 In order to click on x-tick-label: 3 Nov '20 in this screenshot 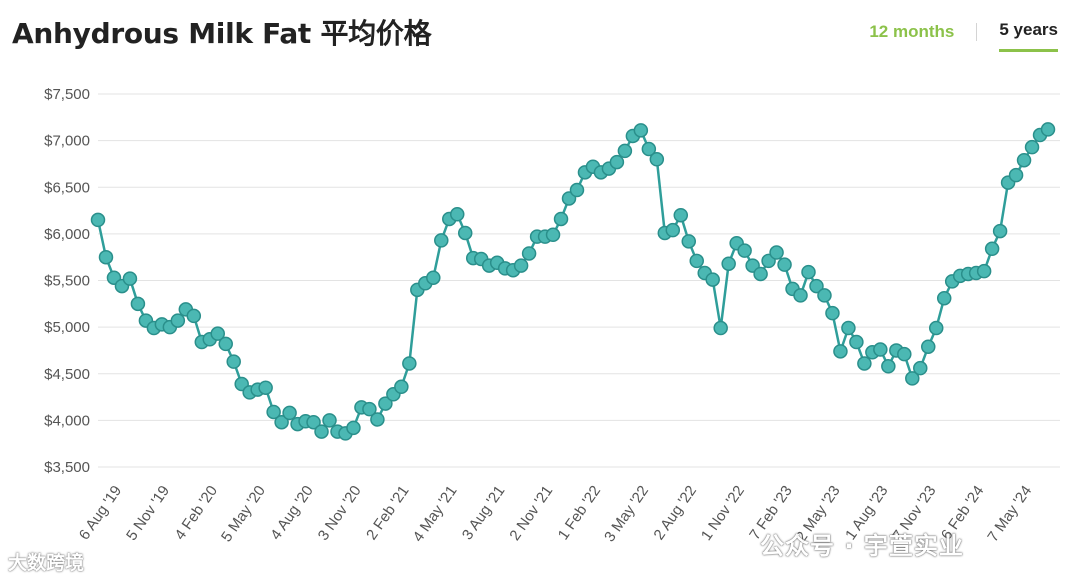, I will do `click(340, 513)`.